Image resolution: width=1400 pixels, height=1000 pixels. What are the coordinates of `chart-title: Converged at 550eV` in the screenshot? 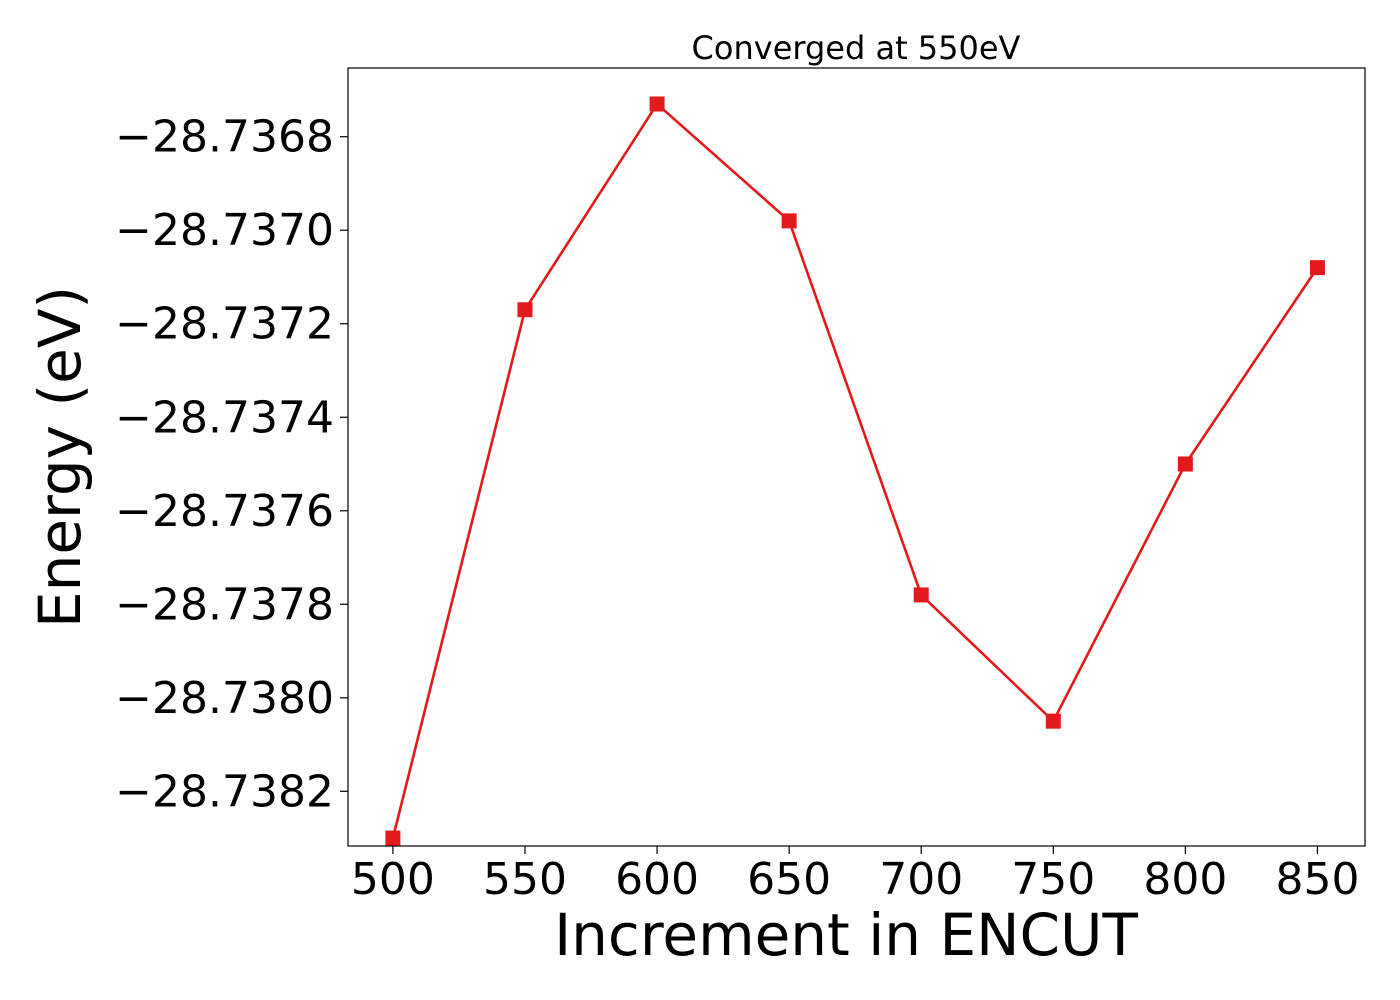 It's located at (856, 48).